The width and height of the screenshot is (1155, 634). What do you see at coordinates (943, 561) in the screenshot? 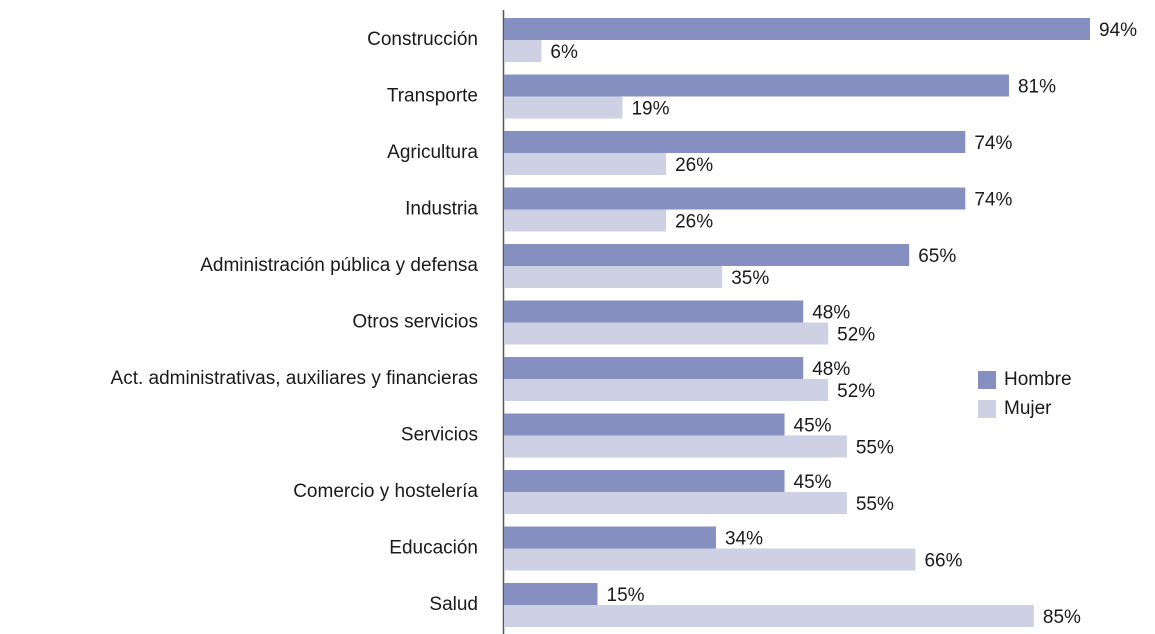
I see `data-label: 66%` at bounding box center [943, 561].